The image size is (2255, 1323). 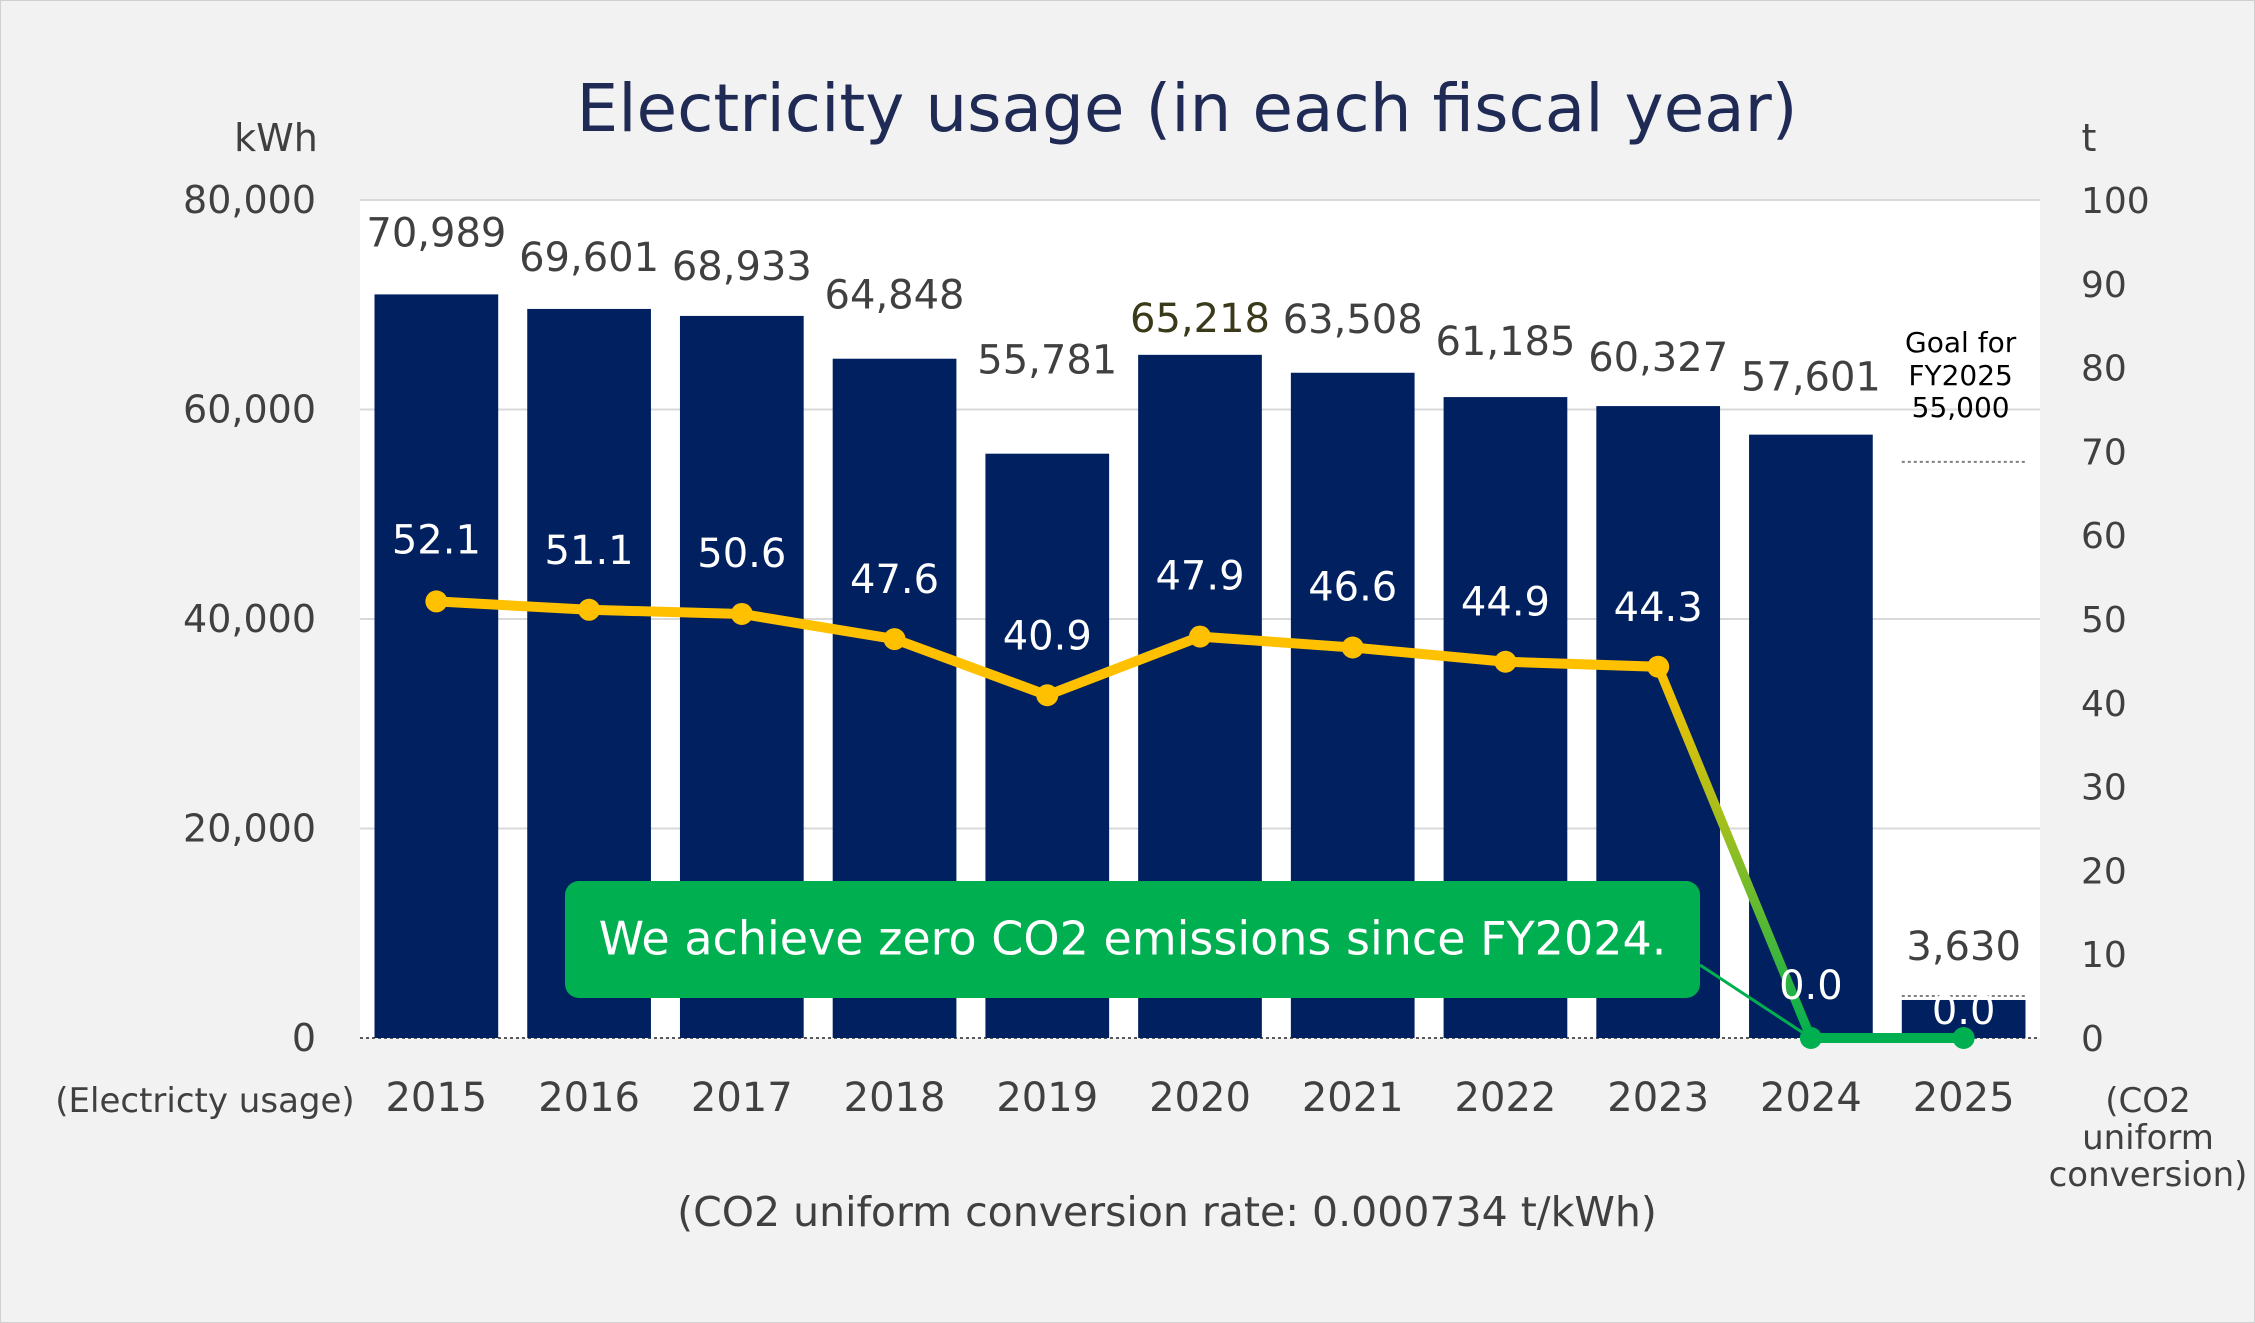 What do you see at coordinates (1658, 1098) in the screenshot?
I see `x-axis-tick-label: 2023` at bounding box center [1658, 1098].